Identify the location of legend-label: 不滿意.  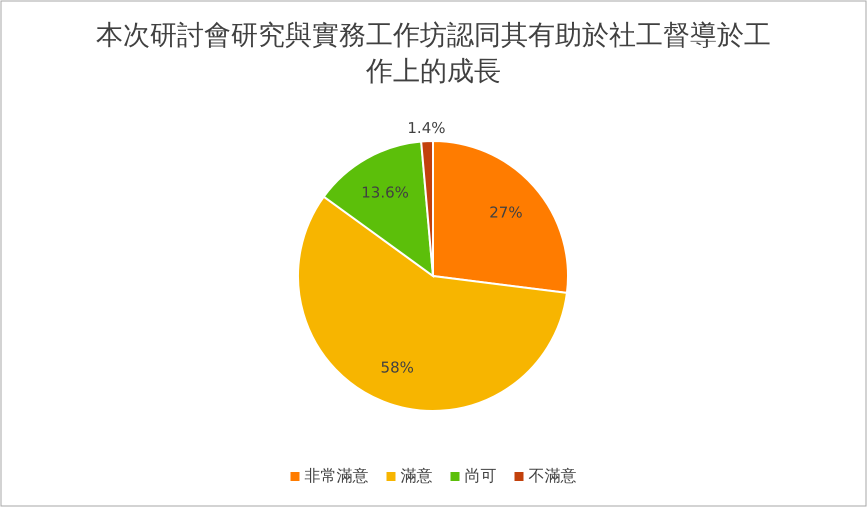
(552, 475).